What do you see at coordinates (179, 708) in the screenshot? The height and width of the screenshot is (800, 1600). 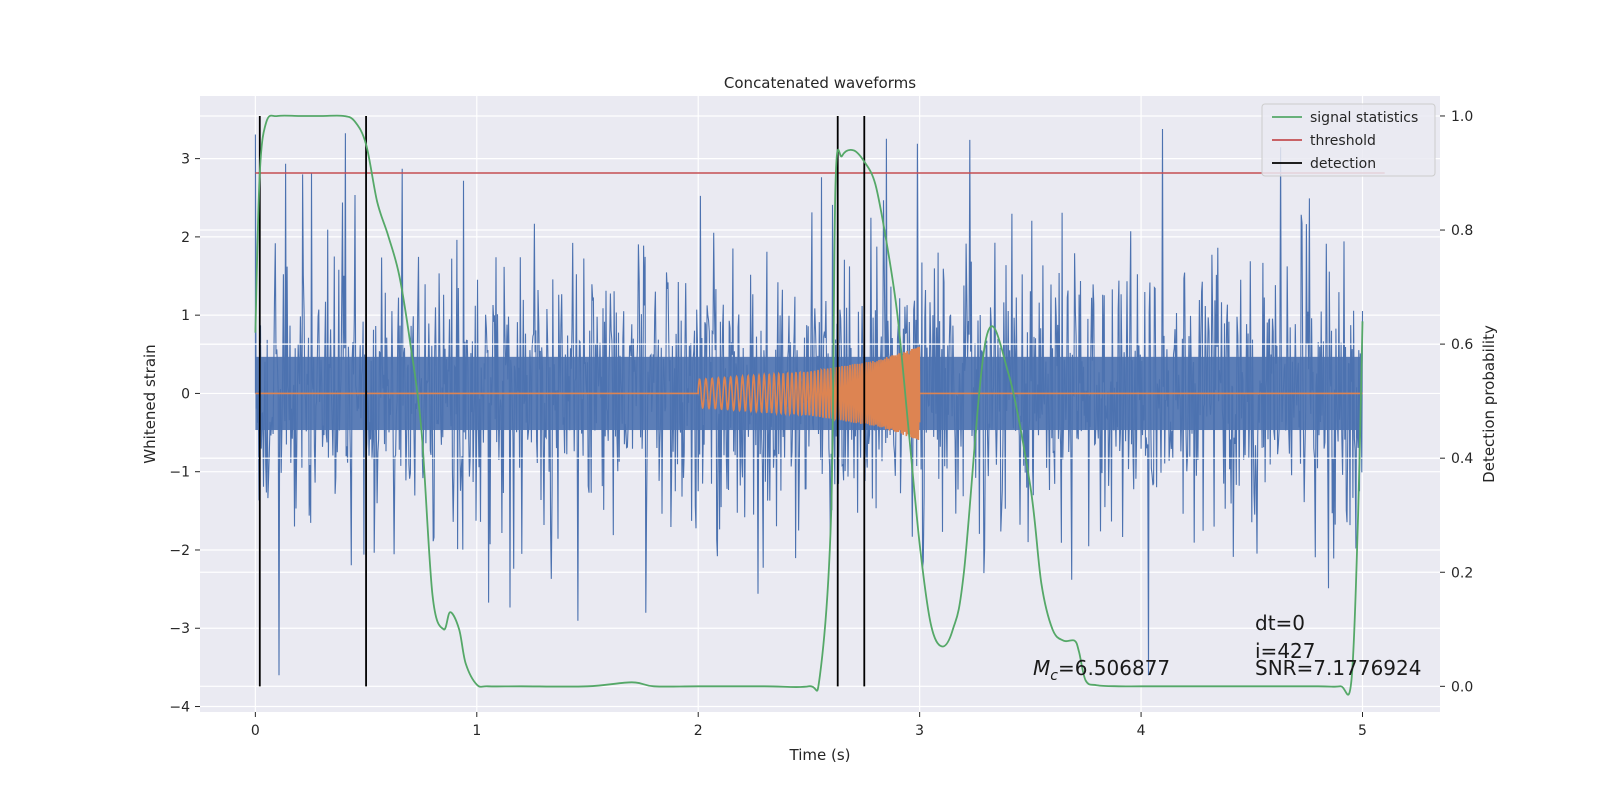 I see `y-tick-label-0: −4` at bounding box center [179, 708].